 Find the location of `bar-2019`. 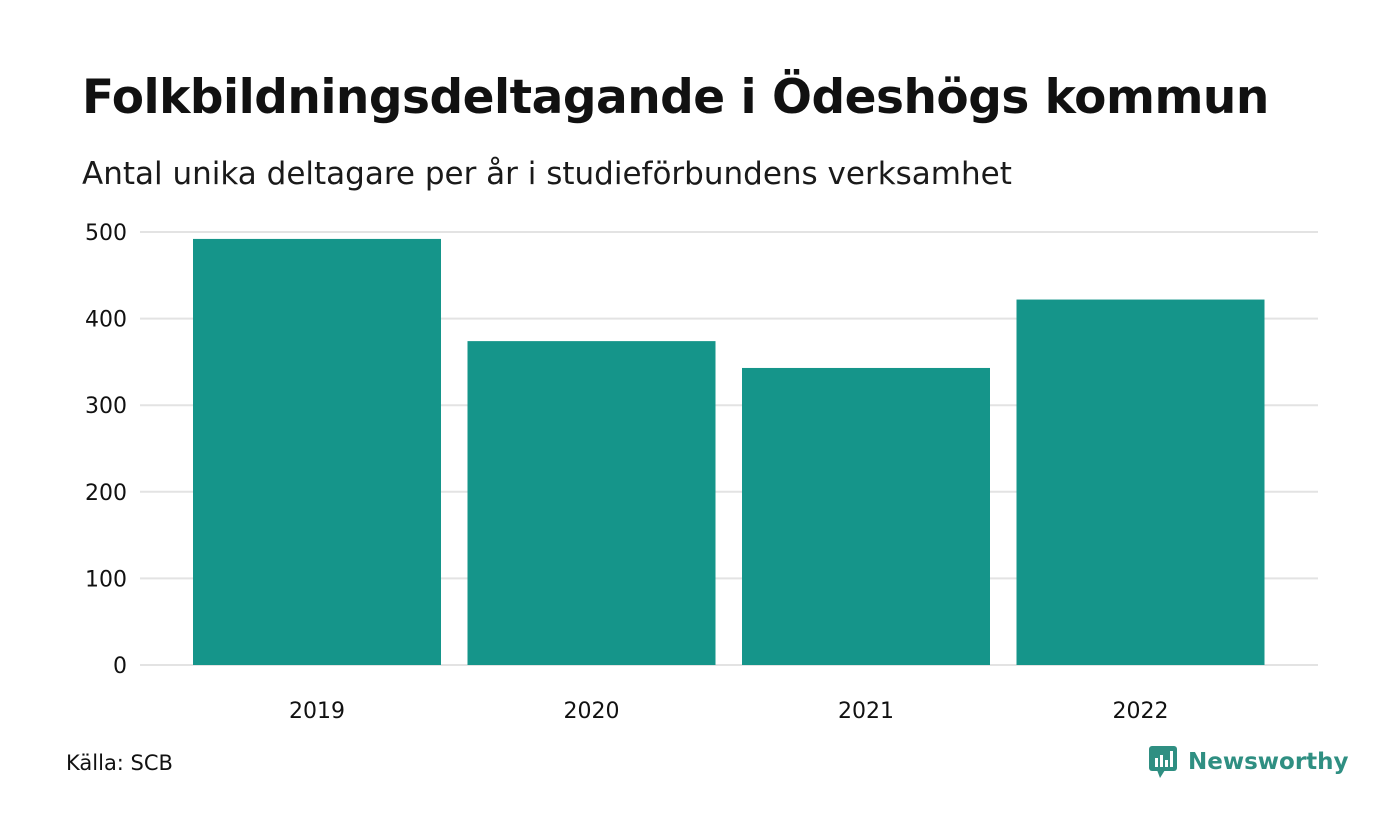

bar-2019 is located at coordinates (317, 452).